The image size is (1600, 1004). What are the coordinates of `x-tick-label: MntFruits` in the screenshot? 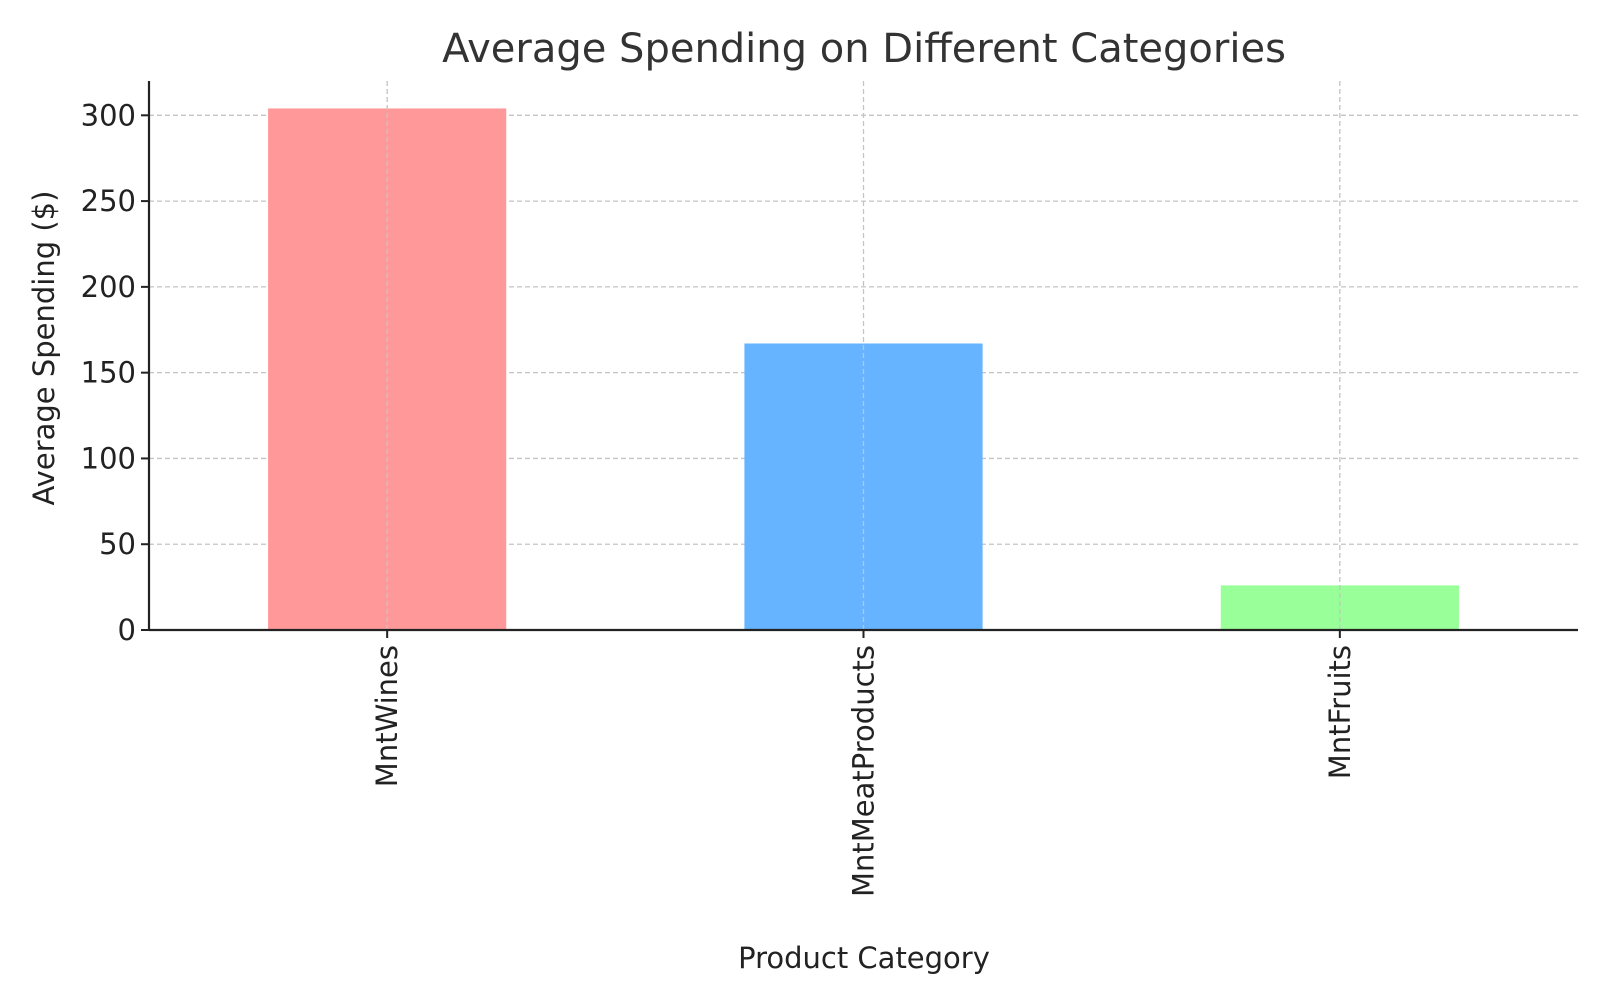 It's located at (1340, 712).